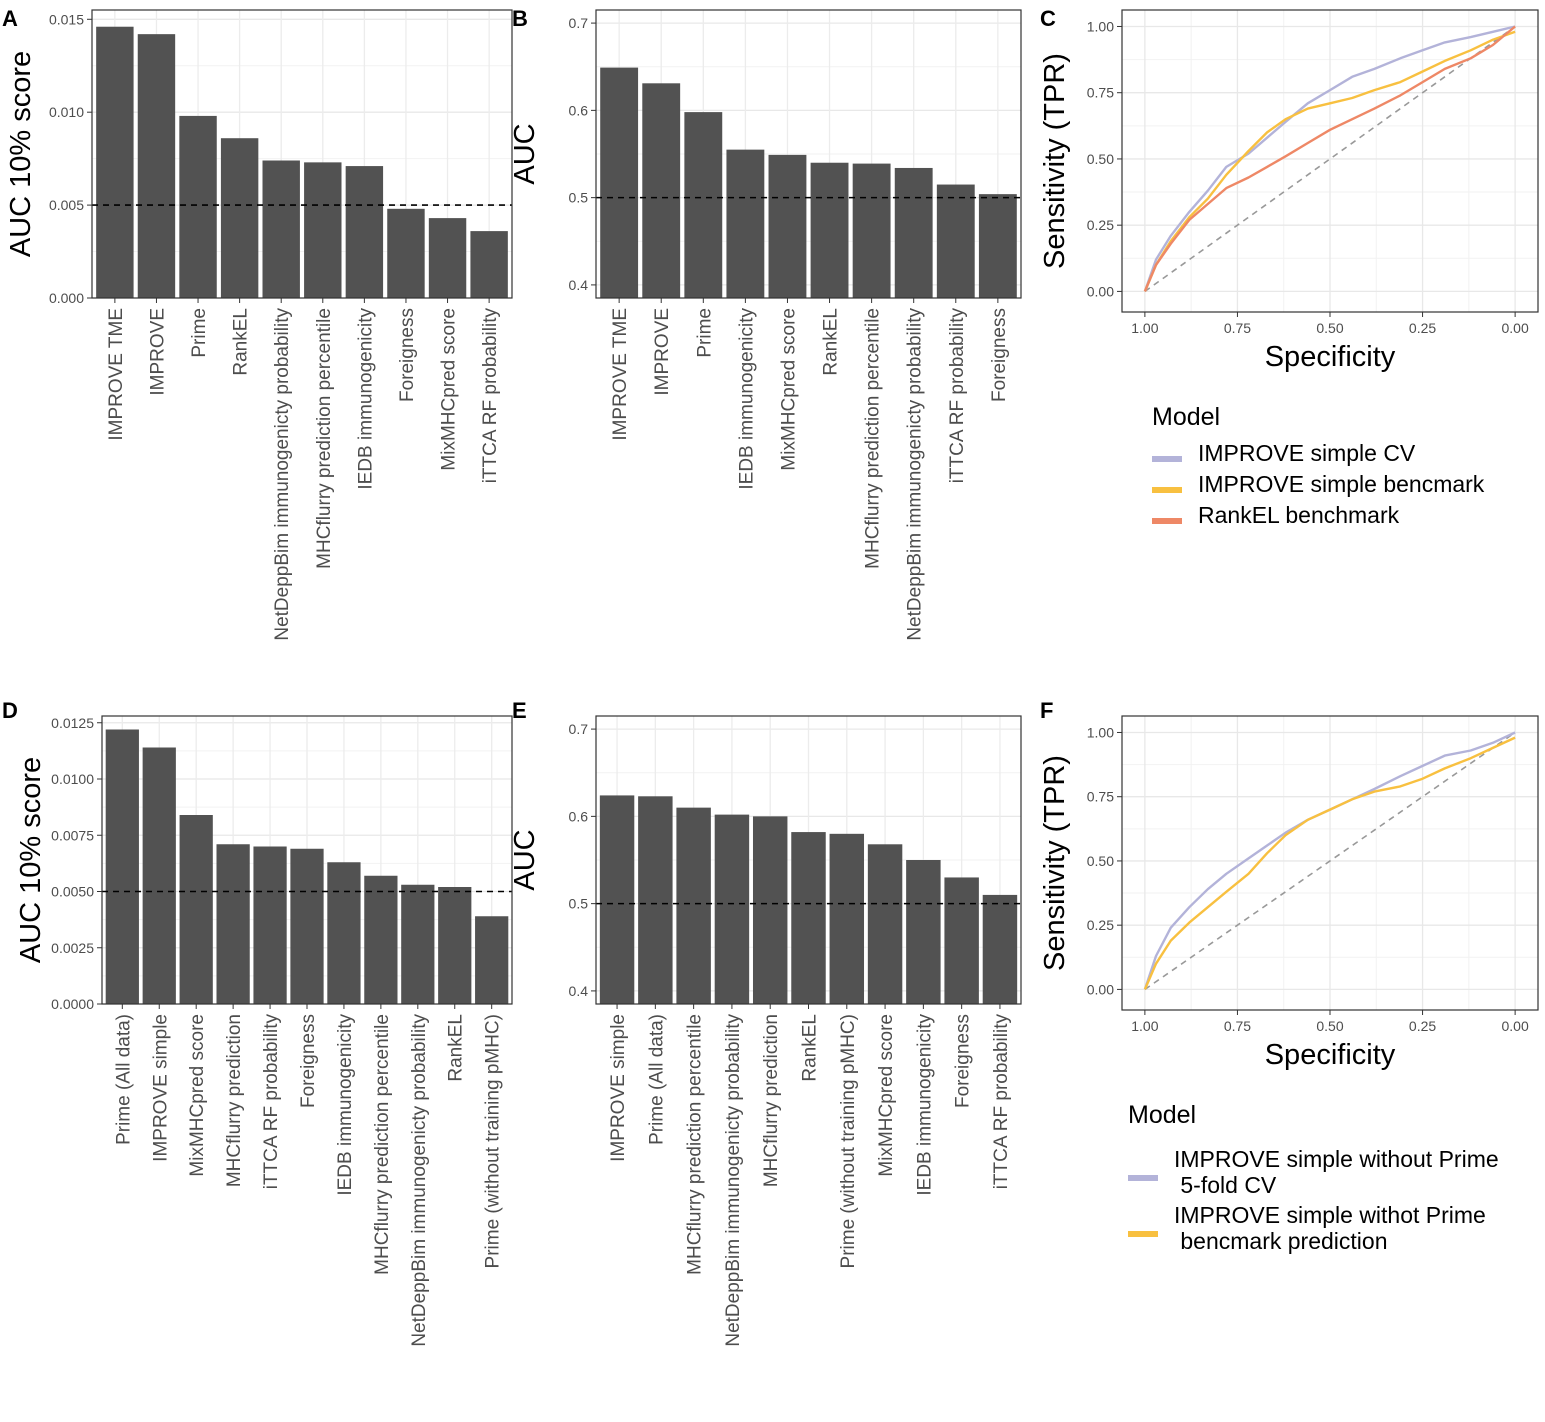 This screenshot has height=1422, width=1545. I want to click on category-label: MHCflurry prediction, so click(234, 1100).